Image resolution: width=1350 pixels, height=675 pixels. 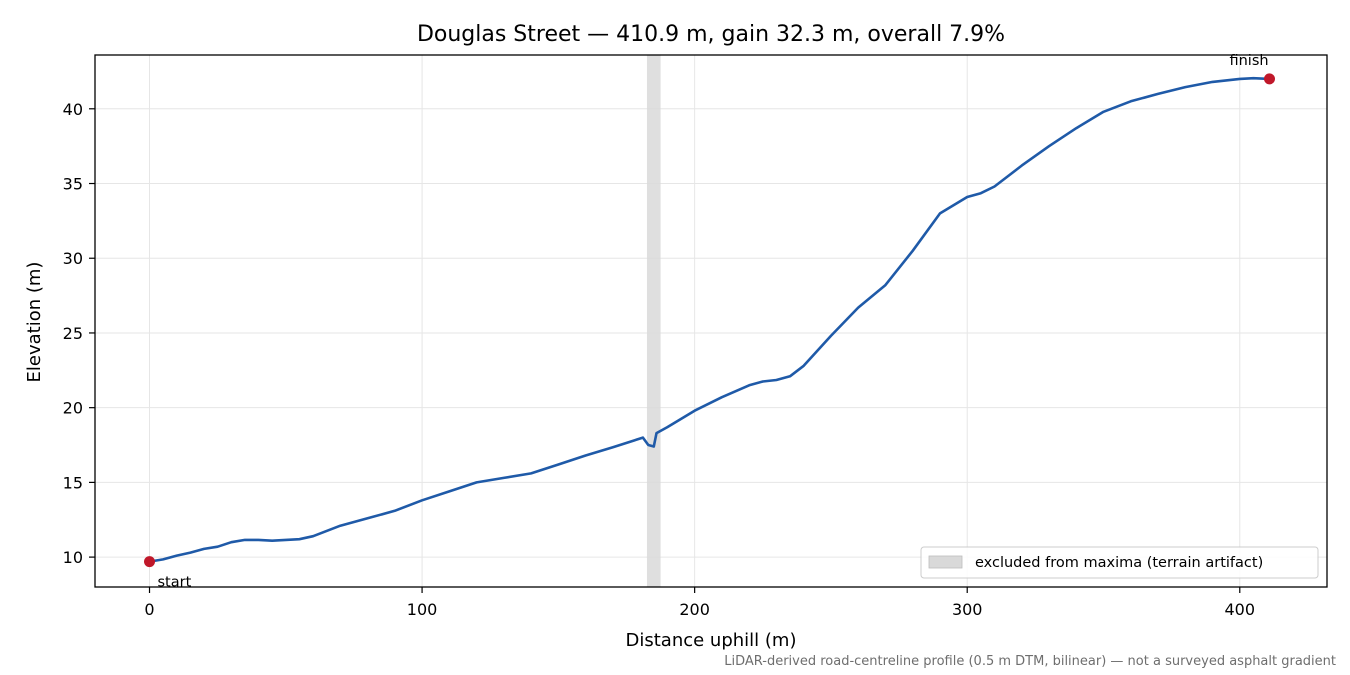 I want to click on finish-marker, so click(x=1269, y=79).